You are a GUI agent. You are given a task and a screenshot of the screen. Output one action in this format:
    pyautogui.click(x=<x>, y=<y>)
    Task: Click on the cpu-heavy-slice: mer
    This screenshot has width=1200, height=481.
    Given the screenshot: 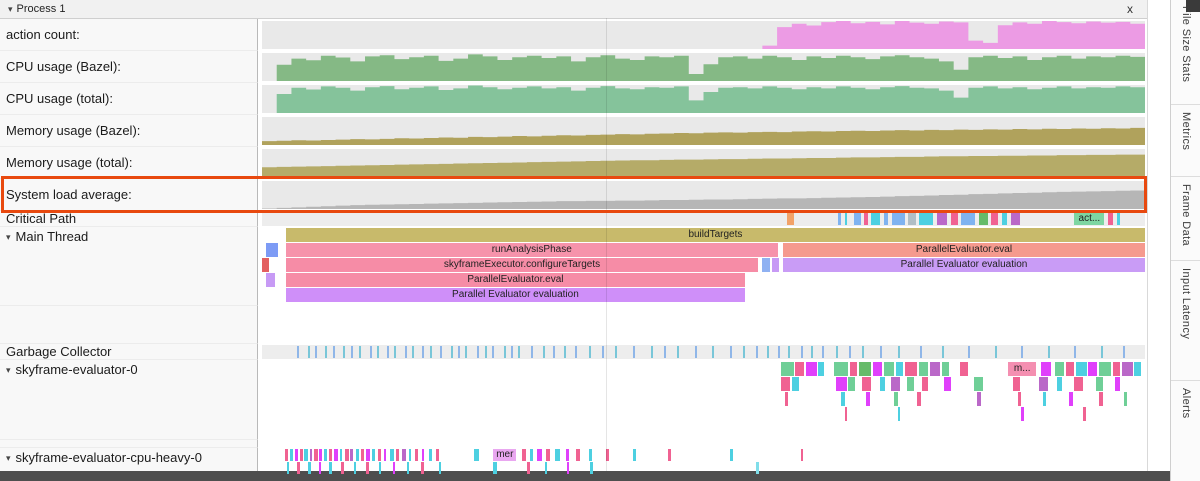 What is the action you would take?
    pyautogui.click(x=505, y=455)
    